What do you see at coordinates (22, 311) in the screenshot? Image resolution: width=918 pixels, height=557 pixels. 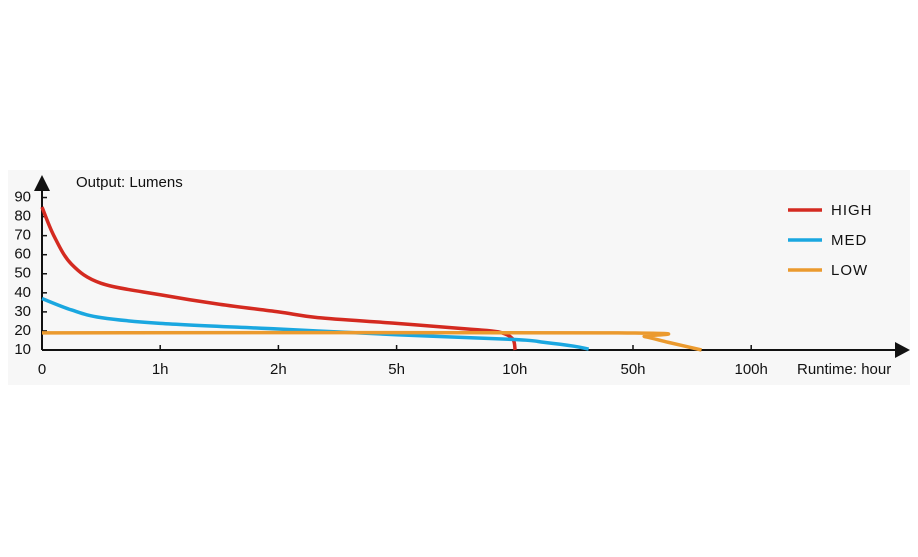 I see `y-tick-label: 30` at bounding box center [22, 311].